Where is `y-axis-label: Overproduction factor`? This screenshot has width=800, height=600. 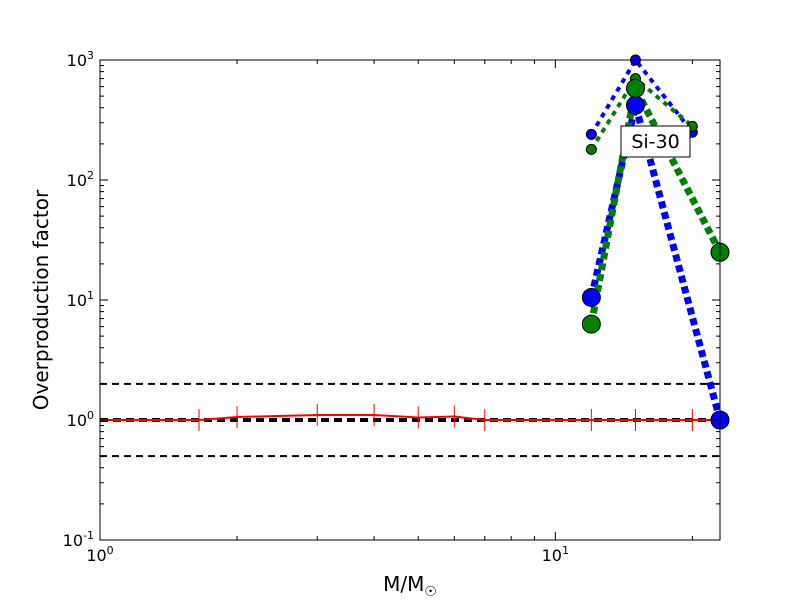 y-axis-label: Overproduction factor is located at coordinates (41, 299).